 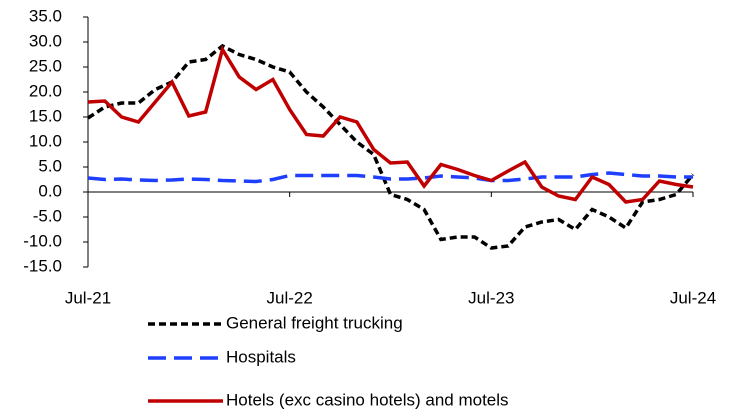 What do you see at coordinates (88, 297) in the screenshot?
I see `x-tick-label: Jul-21` at bounding box center [88, 297].